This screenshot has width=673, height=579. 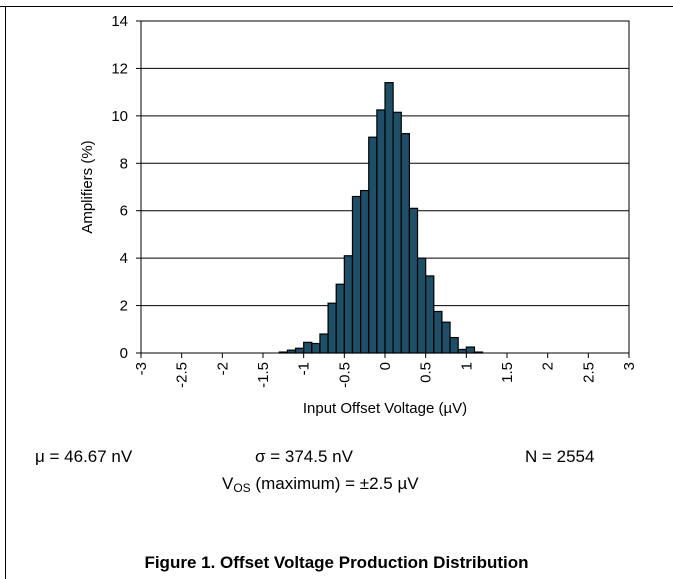 I want to click on x-tick-label: -1, so click(x=304, y=368).